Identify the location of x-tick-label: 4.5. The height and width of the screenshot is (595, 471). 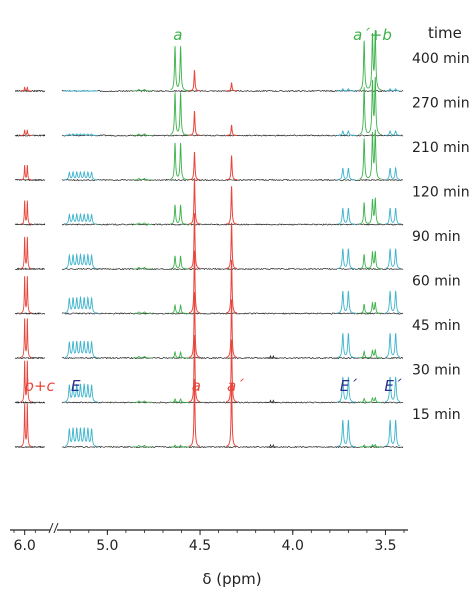
(200, 546).